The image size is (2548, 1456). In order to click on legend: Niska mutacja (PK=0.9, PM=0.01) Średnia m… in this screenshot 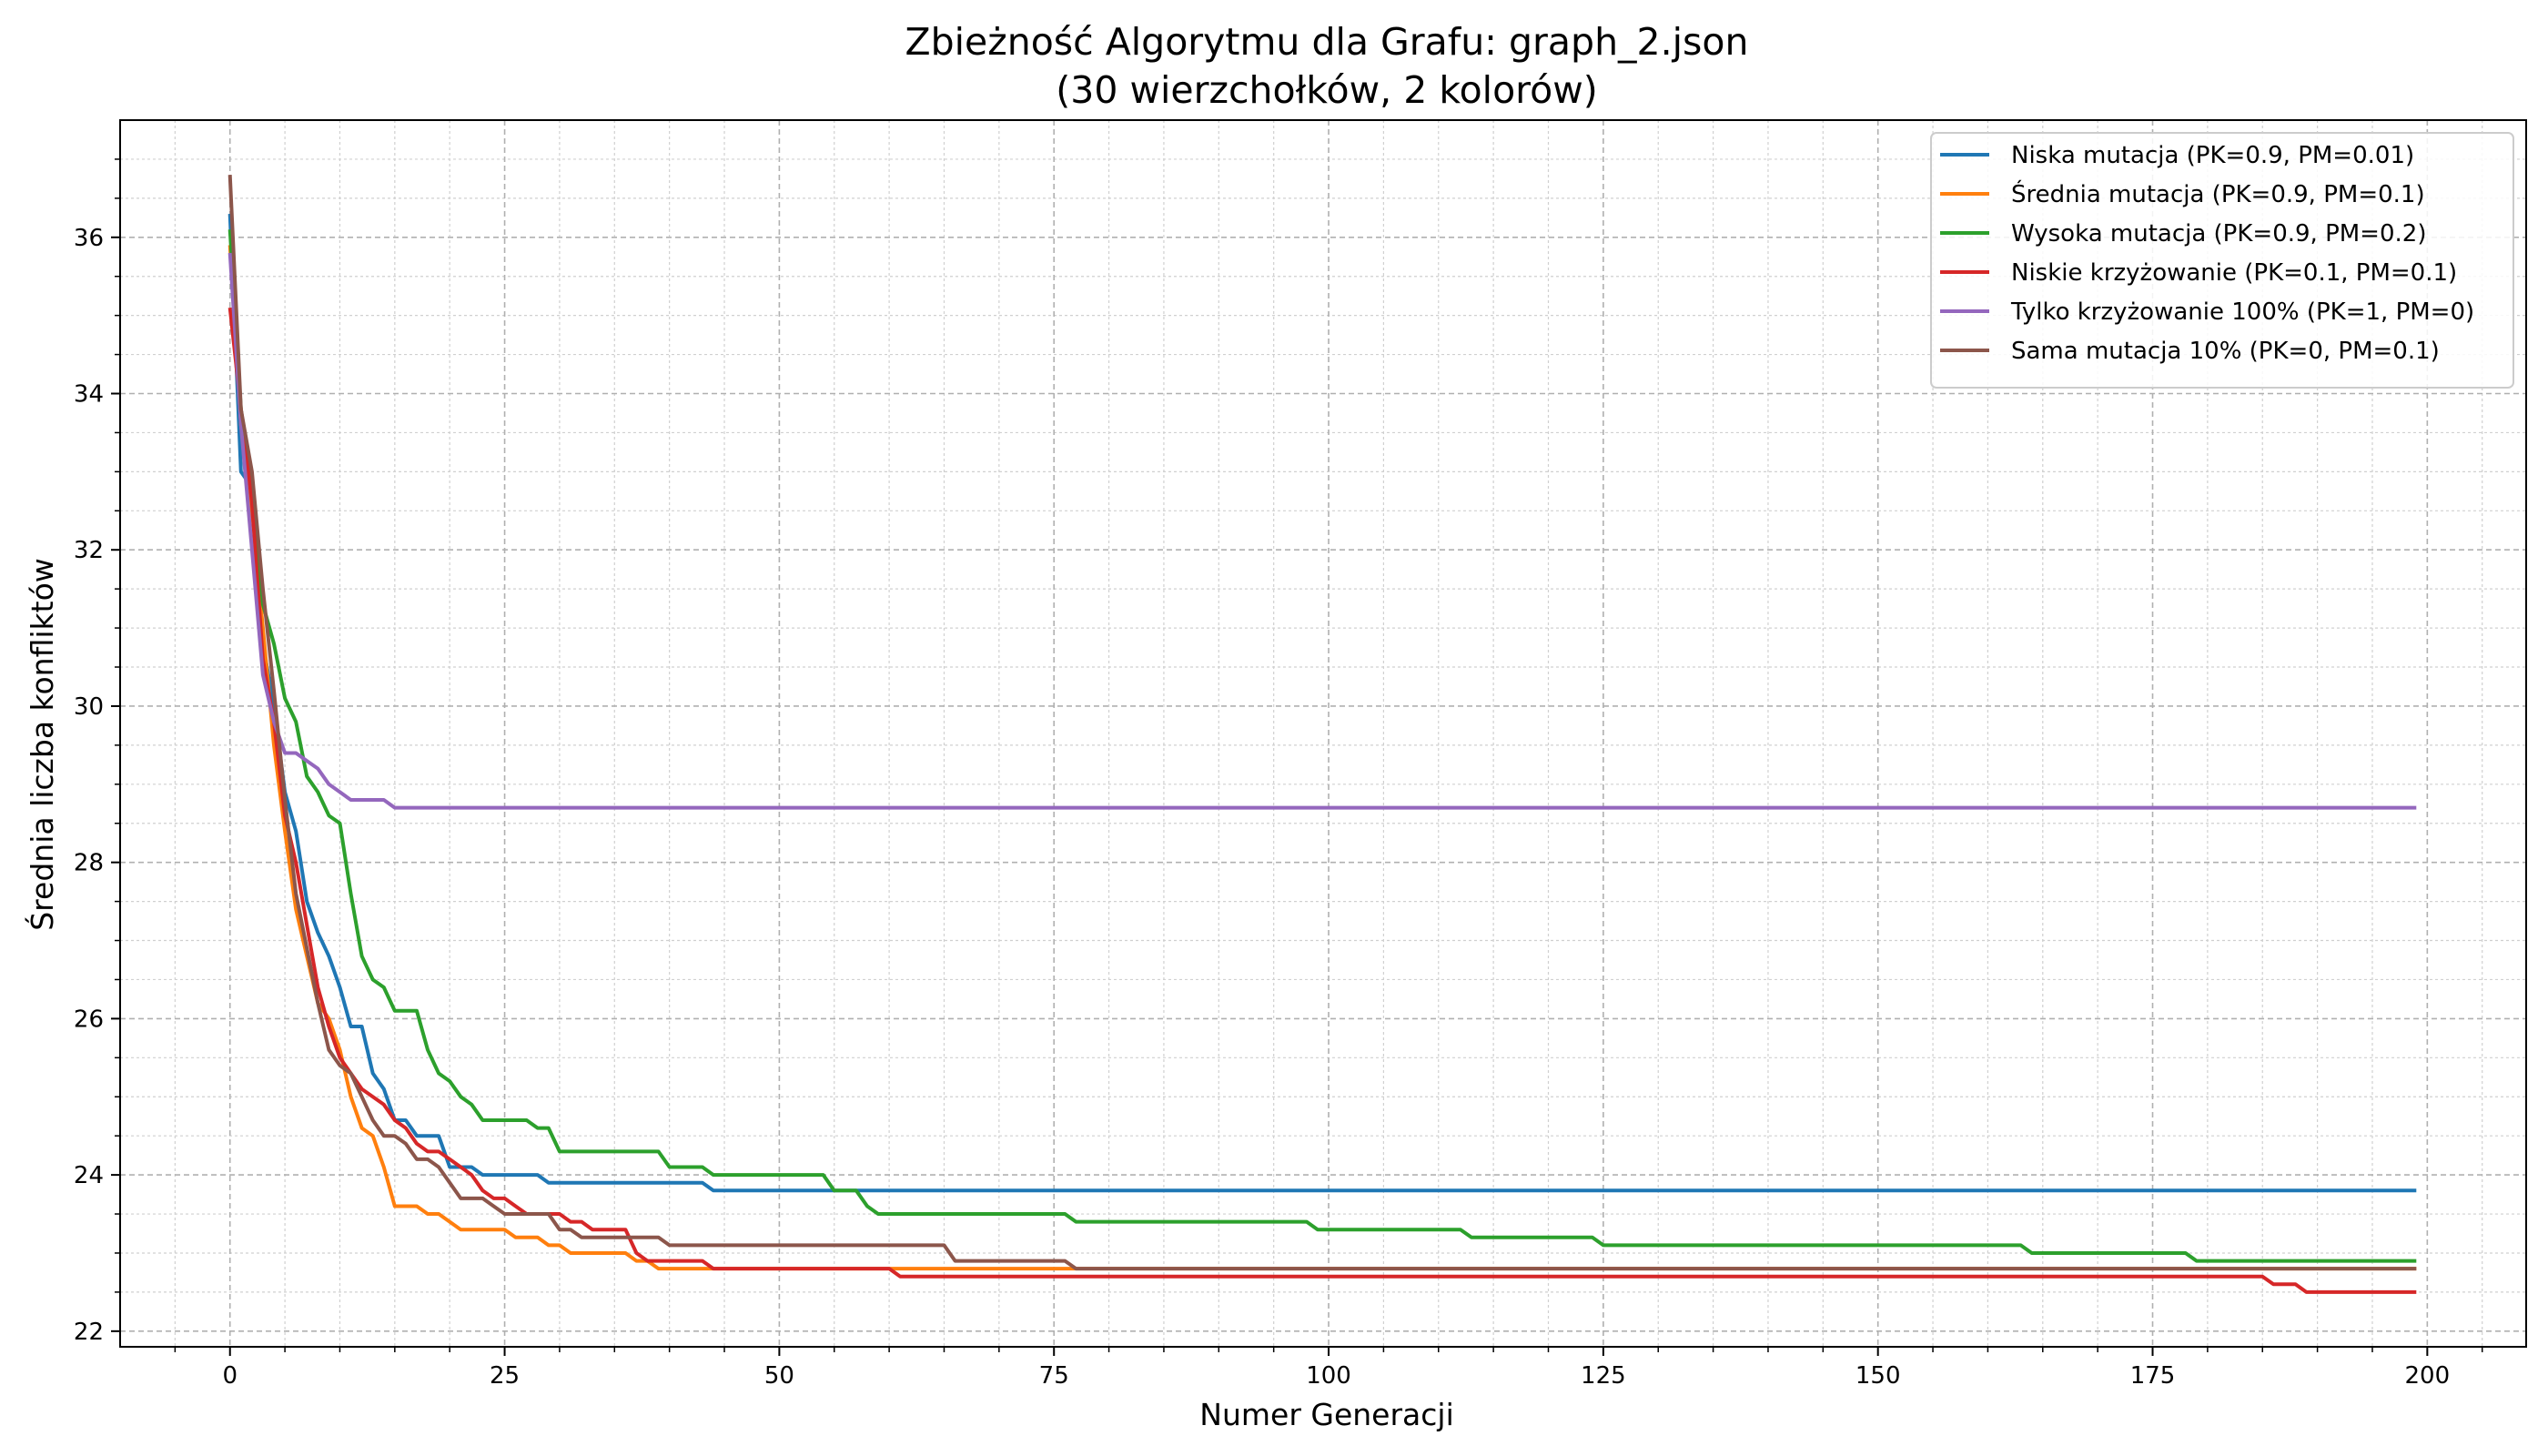, I will do `click(2222, 261)`.